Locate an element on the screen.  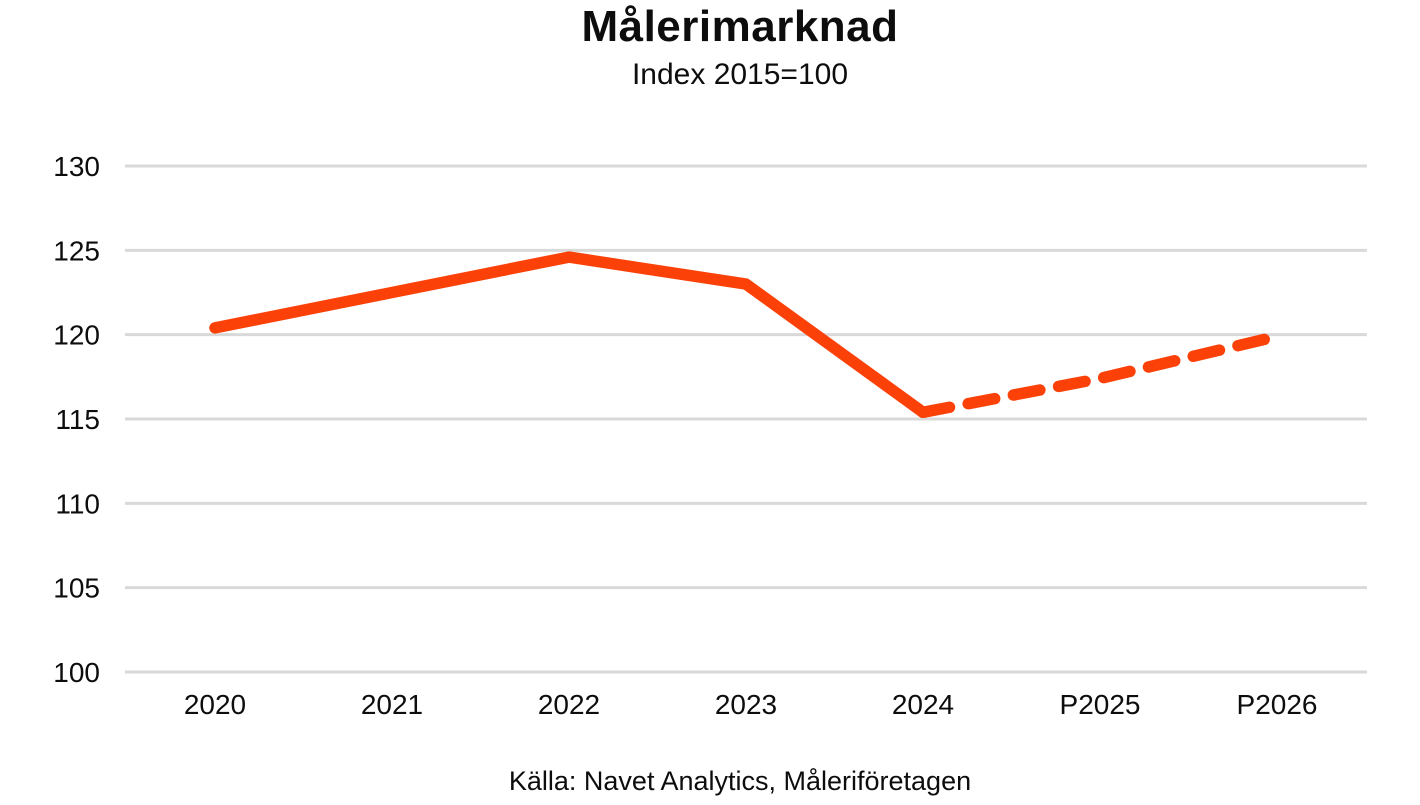
chart-title: Målerimarknad is located at coordinates (740, 26).